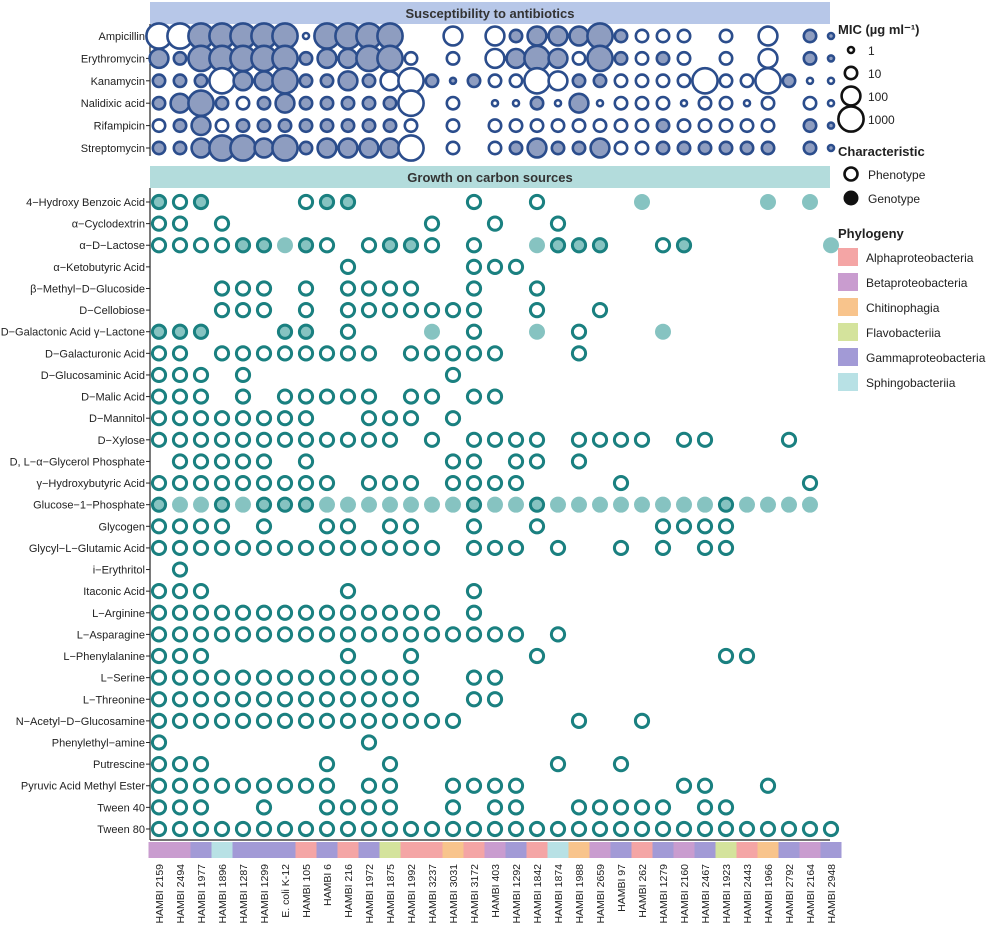 The image size is (1000, 930). Describe the element at coordinates (93, 376) in the screenshot. I see `carbon-label-d-glucosaminic-acid: D−Glucosaminic Acid` at that location.